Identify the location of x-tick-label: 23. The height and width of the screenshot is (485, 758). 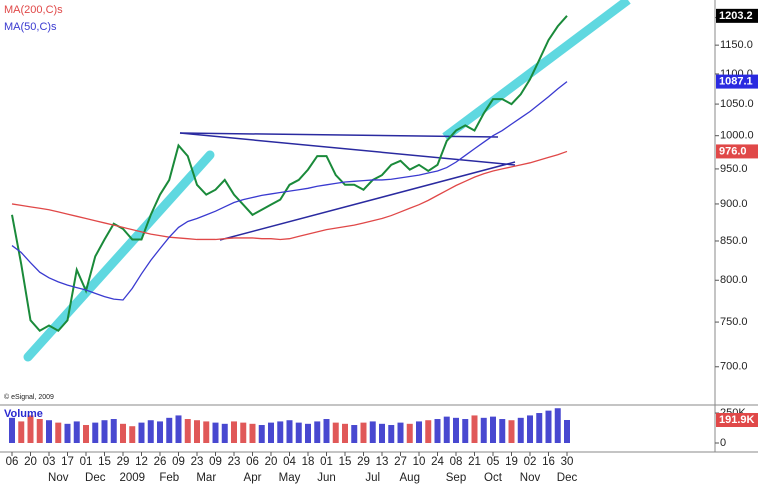
(197, 462).